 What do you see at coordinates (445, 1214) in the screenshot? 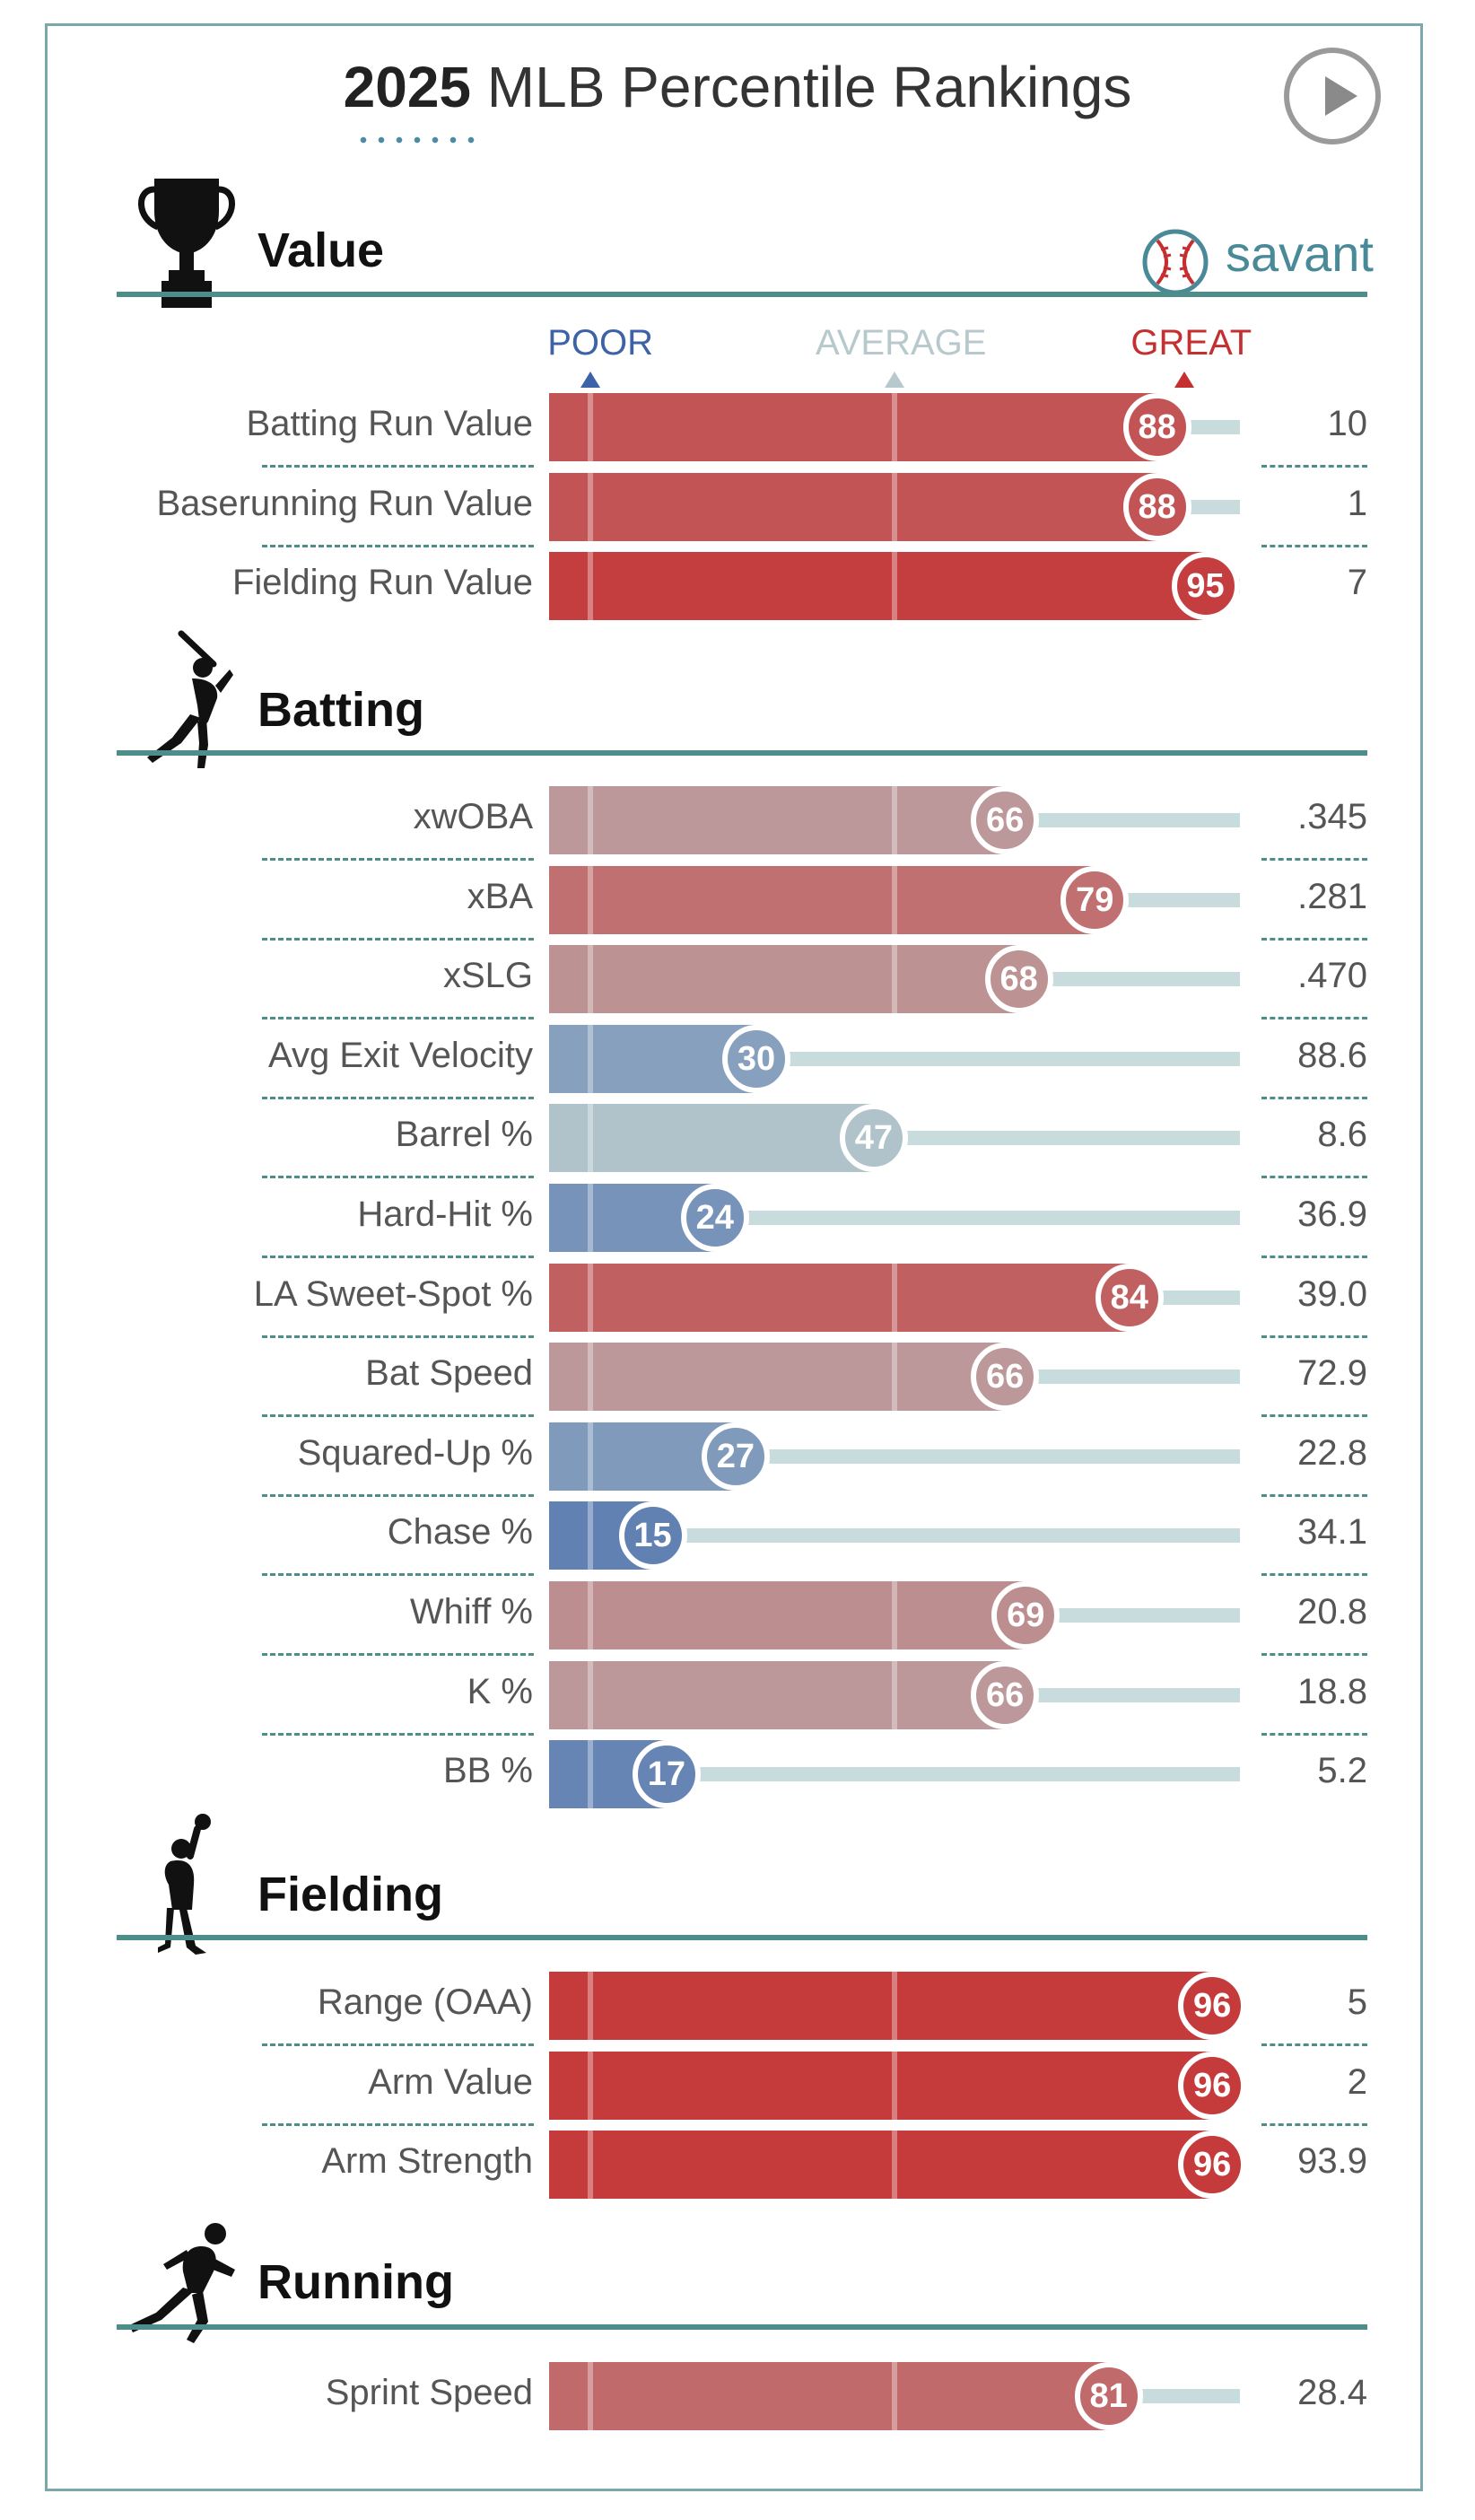
I see `metric-label: Hard-Hit %` at bounding box center [445, 1214].